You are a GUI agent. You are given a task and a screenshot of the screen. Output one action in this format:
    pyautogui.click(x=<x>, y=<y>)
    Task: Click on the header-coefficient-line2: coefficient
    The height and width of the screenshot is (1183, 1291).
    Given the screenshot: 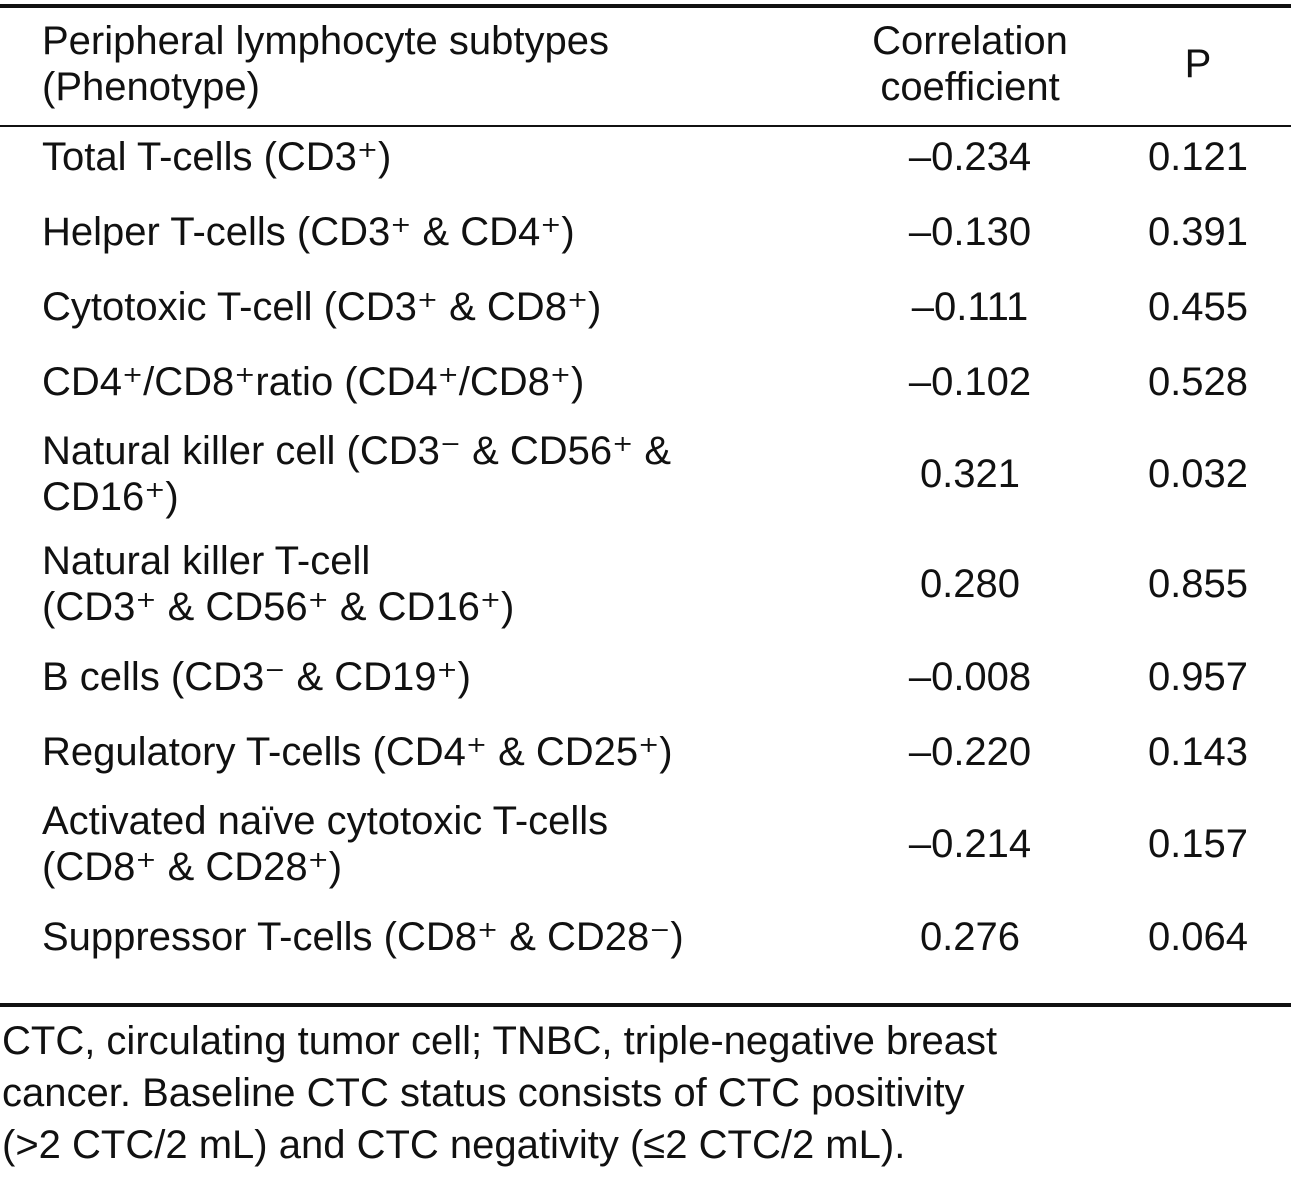 What is the action you would take?
    pyautogui.click(x=970, y=86)
    